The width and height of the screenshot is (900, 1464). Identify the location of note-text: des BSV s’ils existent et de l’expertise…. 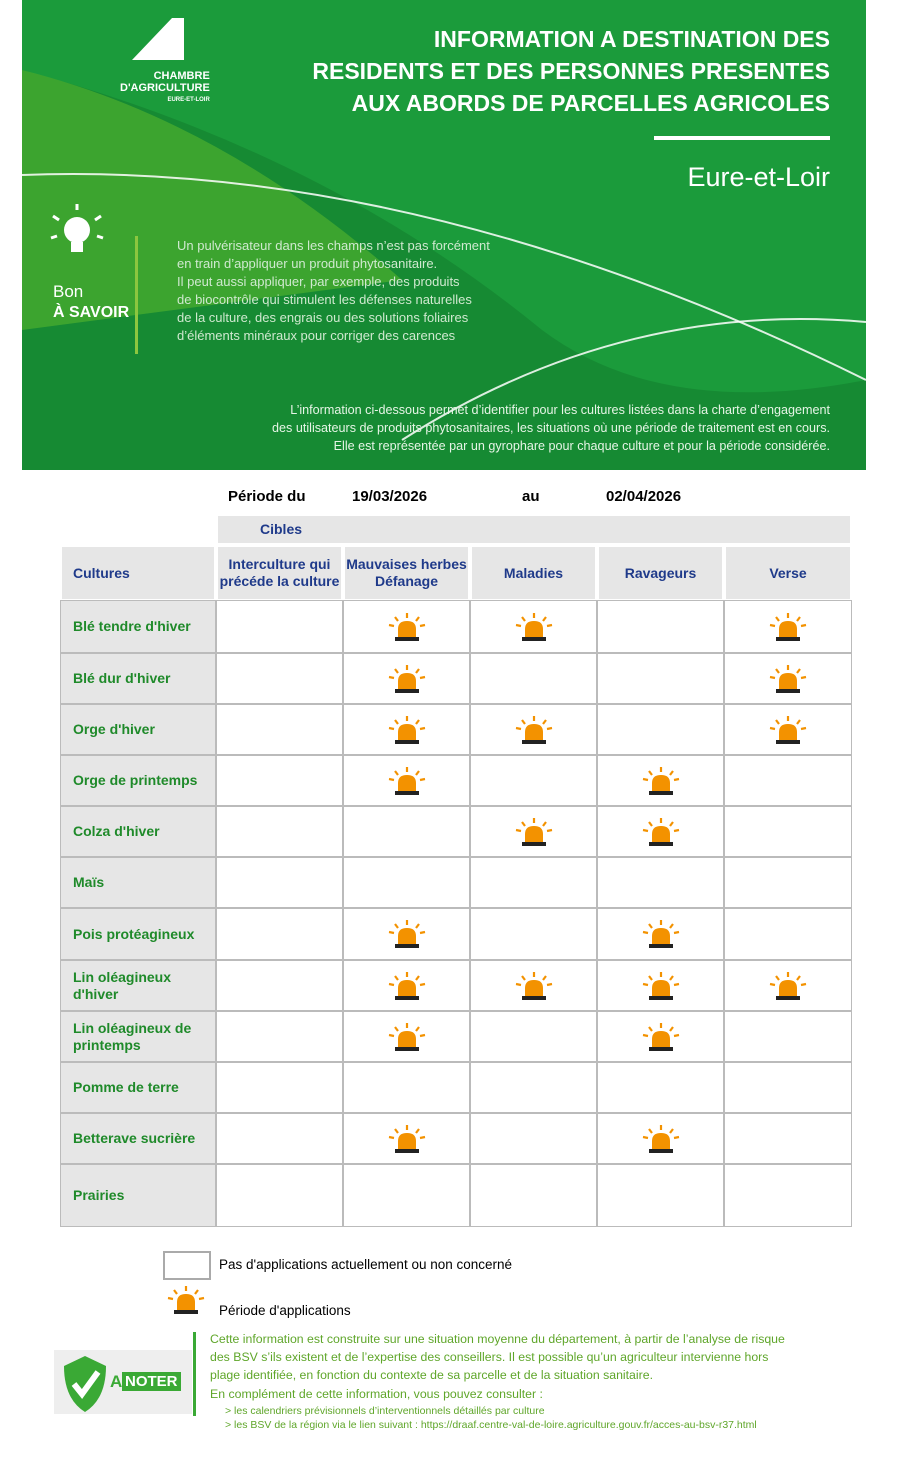
(489, 1357).